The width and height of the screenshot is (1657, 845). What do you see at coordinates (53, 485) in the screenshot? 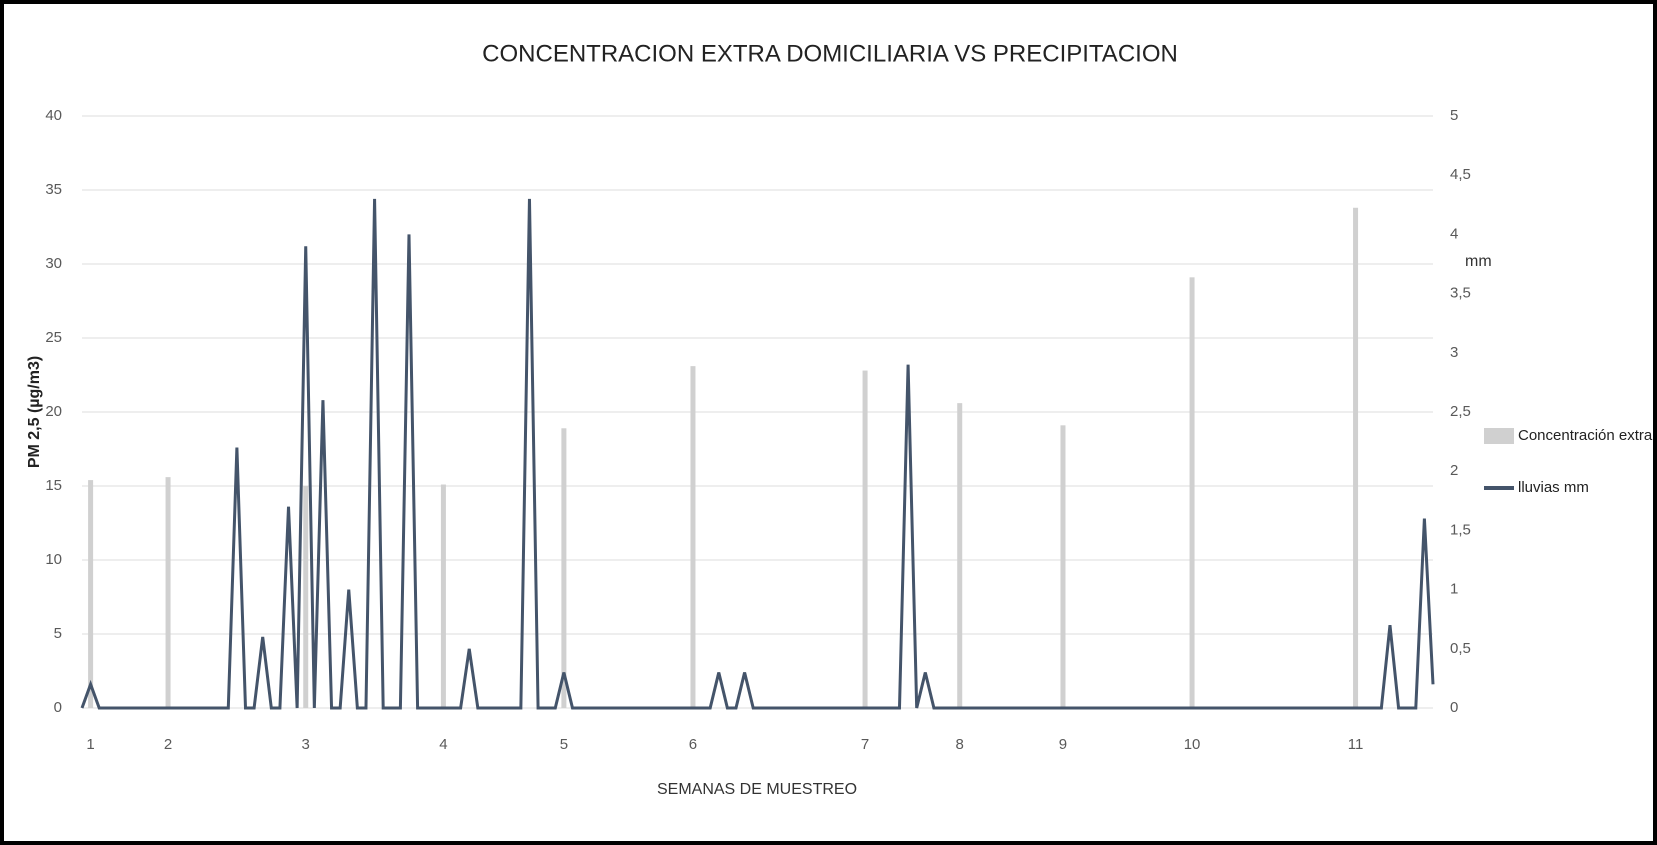
I see `y-tick-label: 15` at bounding box center [53, 485].